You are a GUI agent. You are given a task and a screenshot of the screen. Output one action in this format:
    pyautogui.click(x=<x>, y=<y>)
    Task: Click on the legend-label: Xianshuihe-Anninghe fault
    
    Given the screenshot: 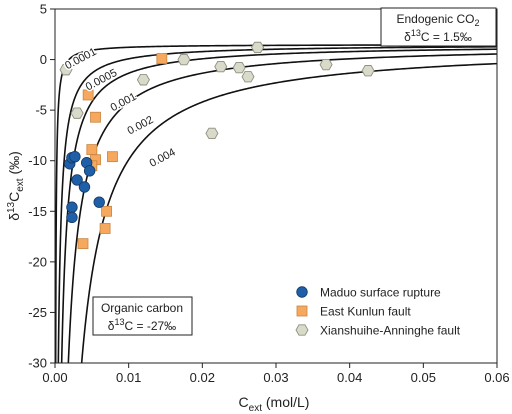 What is the action you would take?
    pyautogui.click(x=390, y=331)
    